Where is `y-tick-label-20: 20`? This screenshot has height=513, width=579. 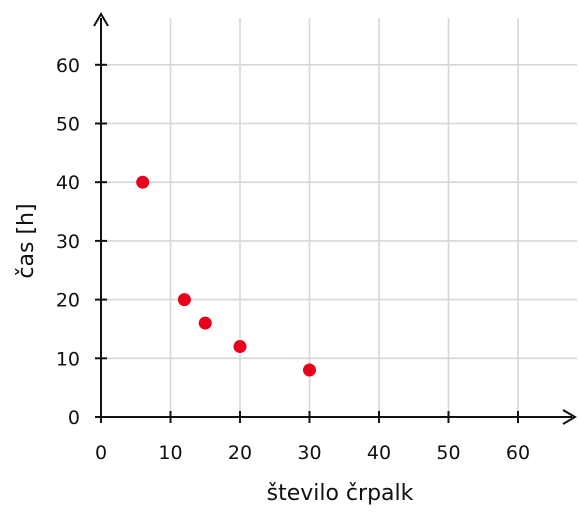
y-tick-label-20: 20 is located at coordinates (68, 301).